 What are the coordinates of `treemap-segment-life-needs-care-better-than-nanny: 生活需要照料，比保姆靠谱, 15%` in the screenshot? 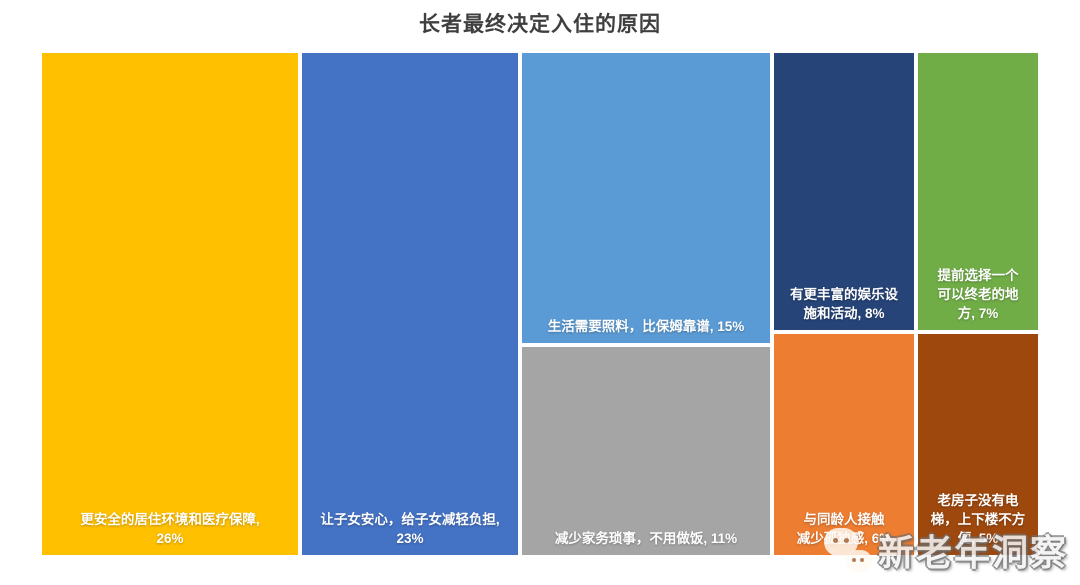 It's located at (646, 198).